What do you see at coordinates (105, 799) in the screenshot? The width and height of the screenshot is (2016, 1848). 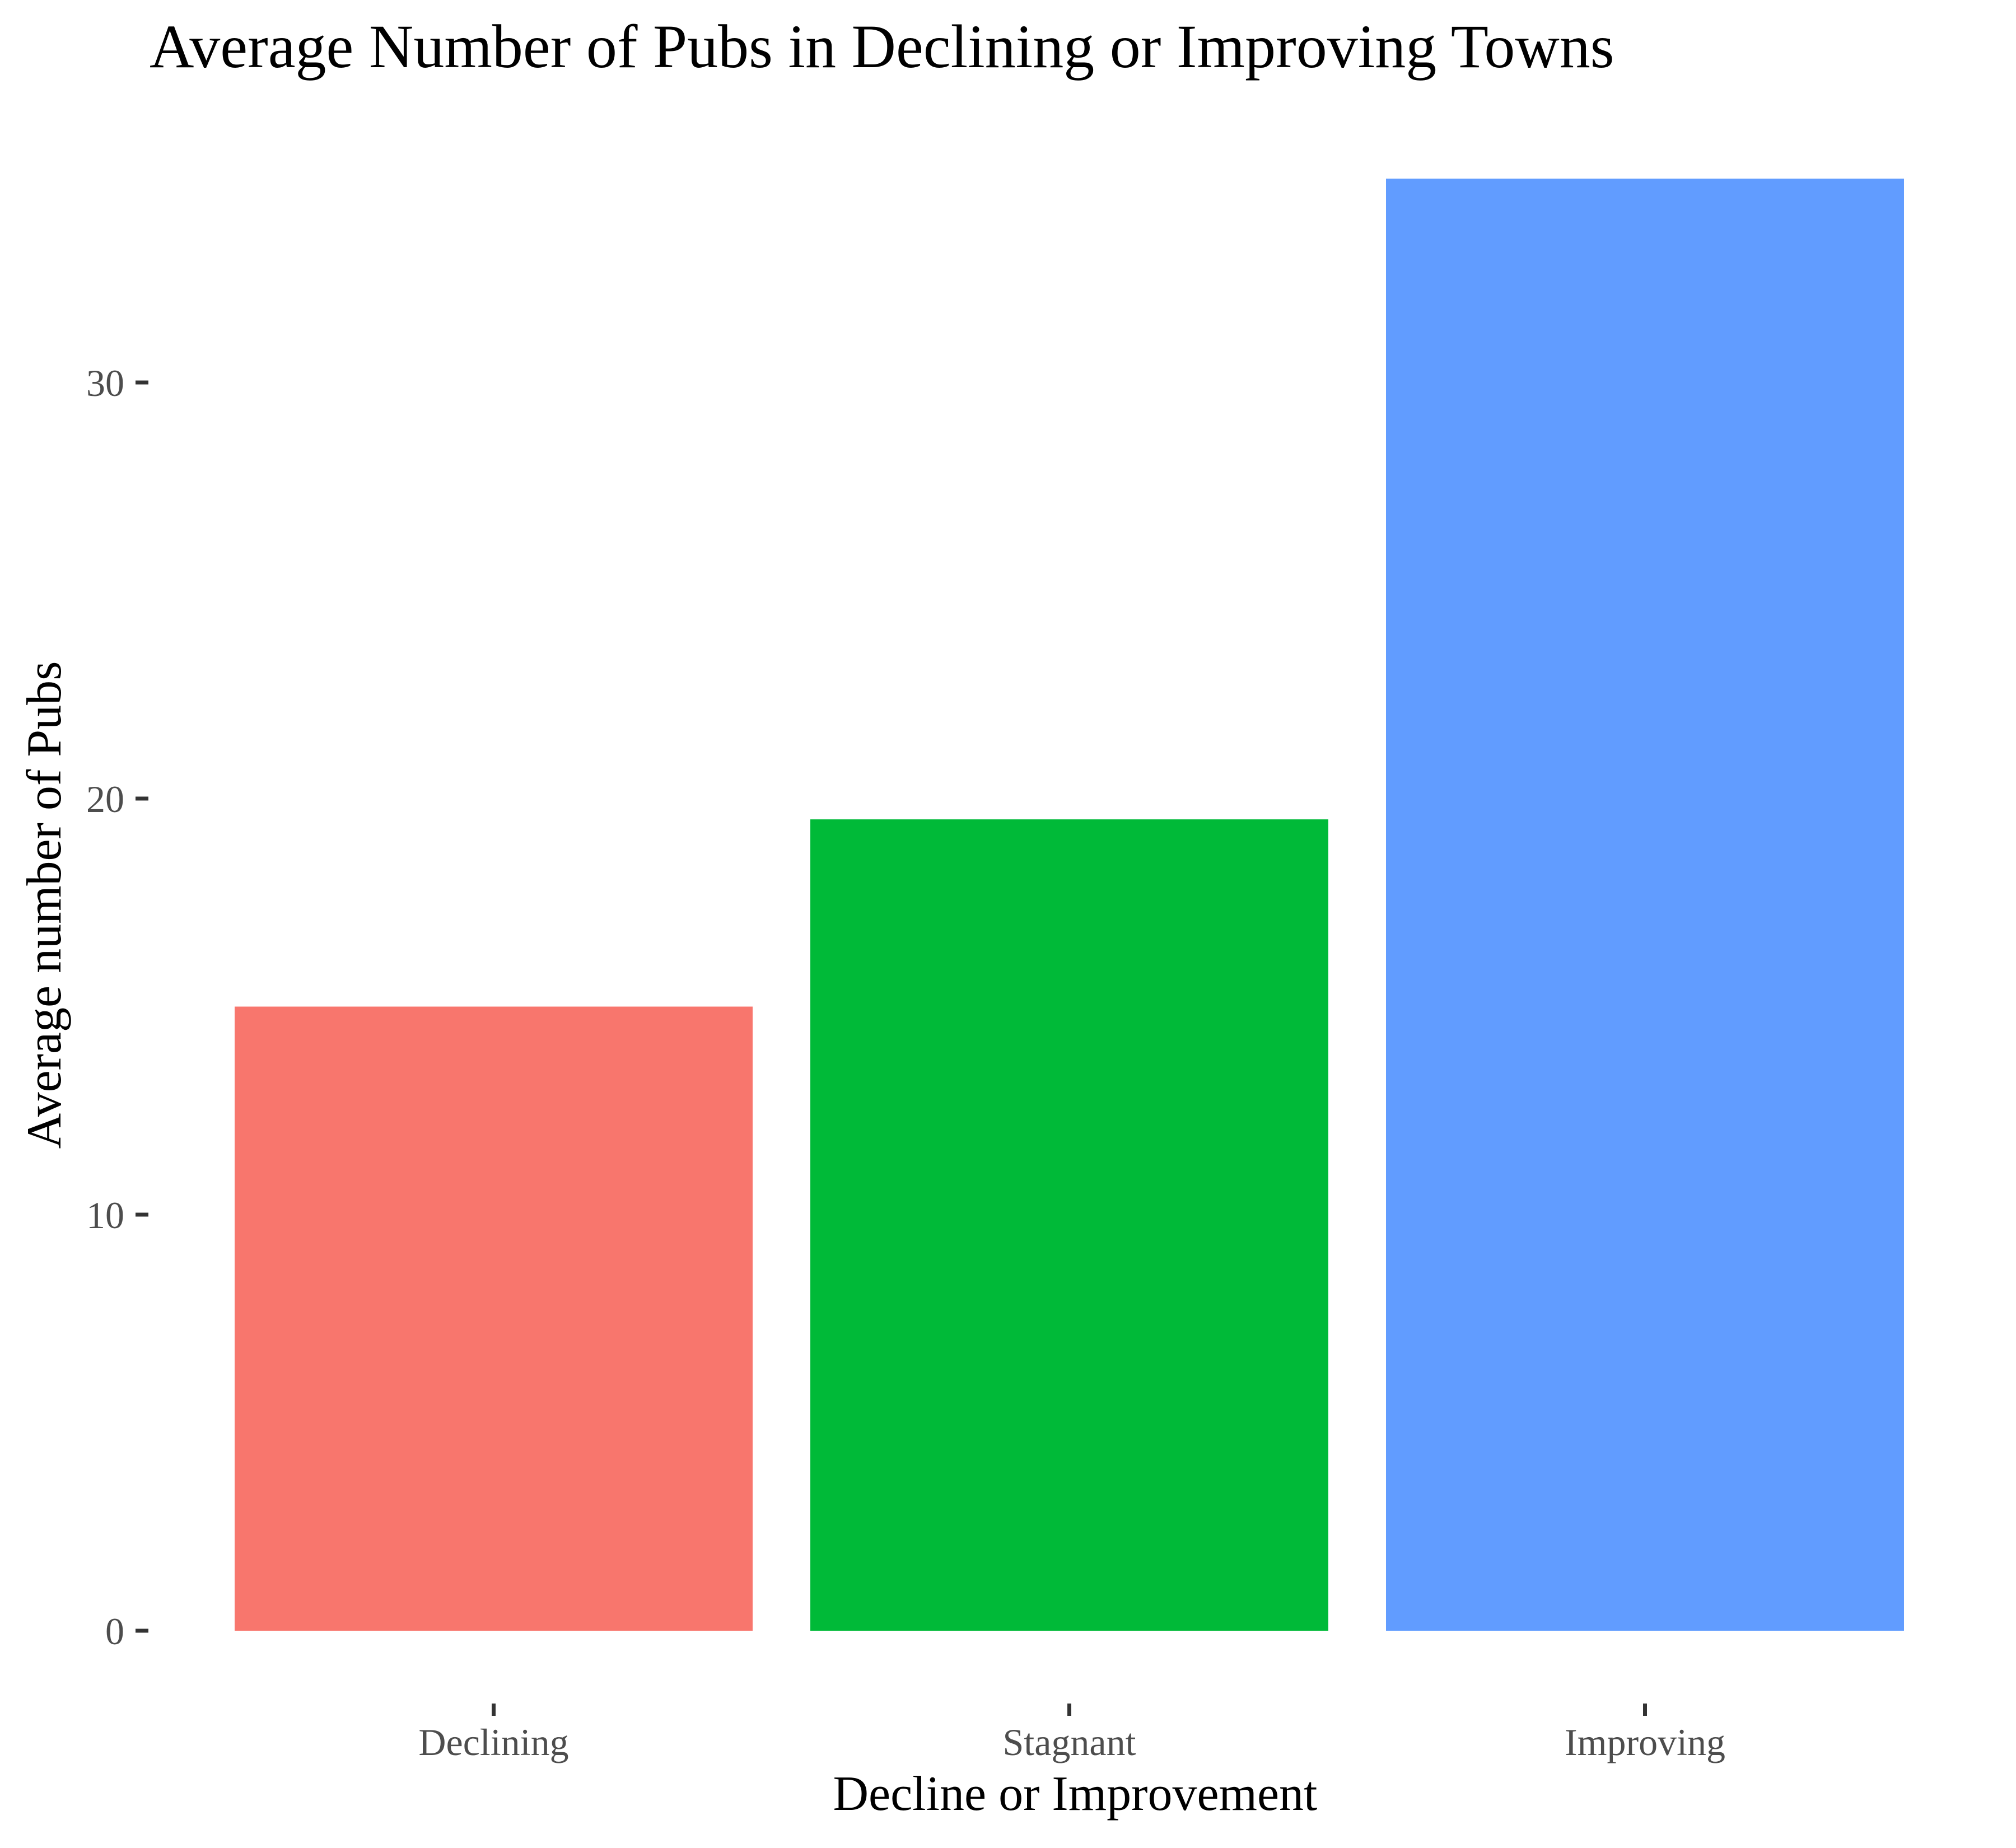 I see `y-tick-label: 20` at bounding box center [105, 799].